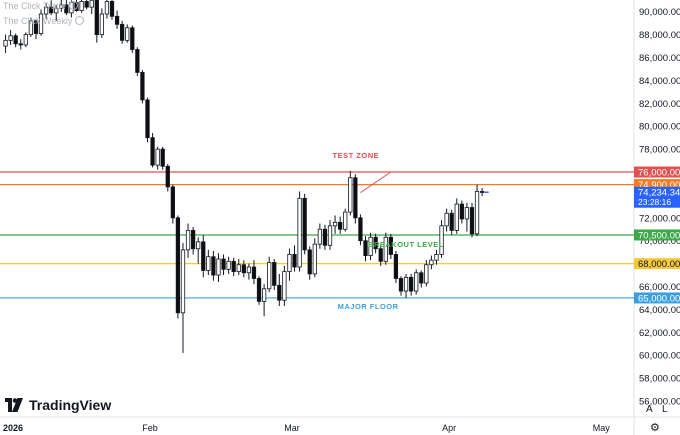 The image size is (680, 435). Describe the element at coordinates (657, 197) in the screenshot. I see `current-price-tag` at that location.